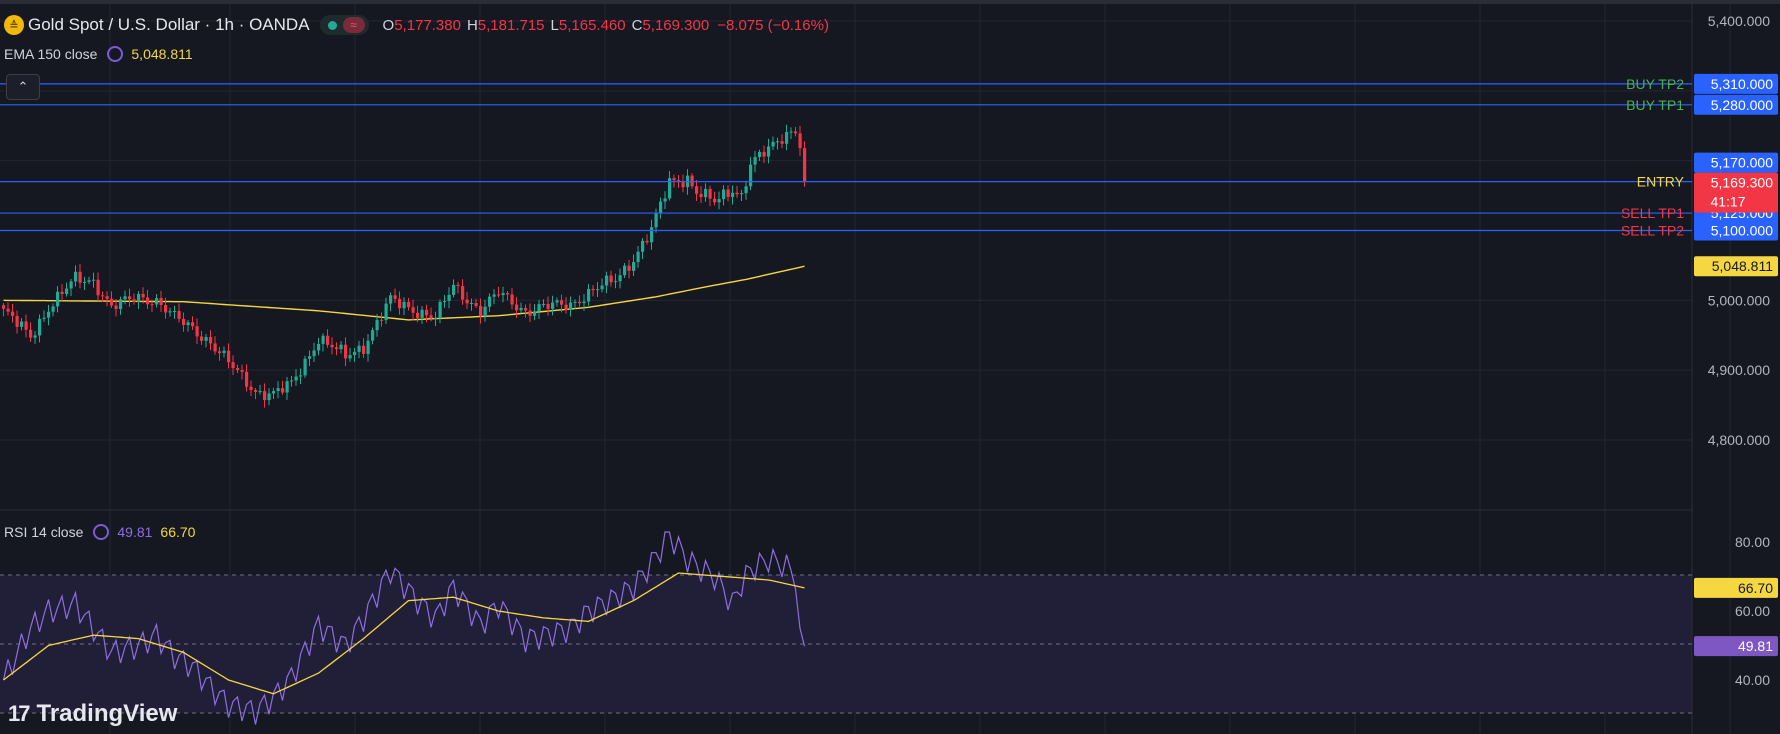  I want to click on rsi-legend-name: RSI 14 close, so click(44, 532).